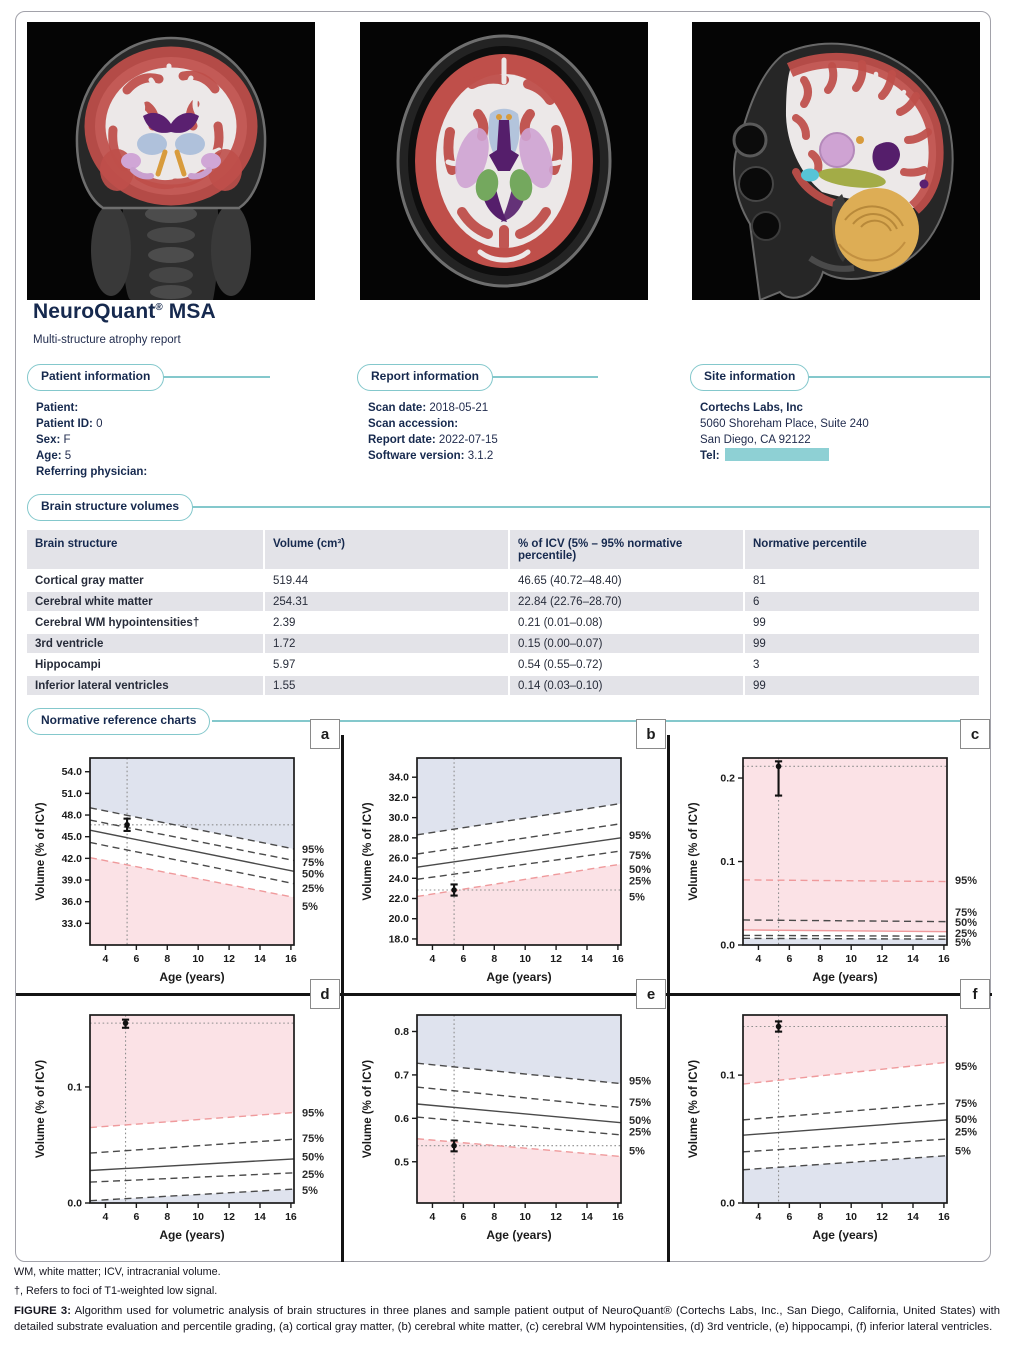  I want to click on cell-volume: 1.72, so click(386, 643).